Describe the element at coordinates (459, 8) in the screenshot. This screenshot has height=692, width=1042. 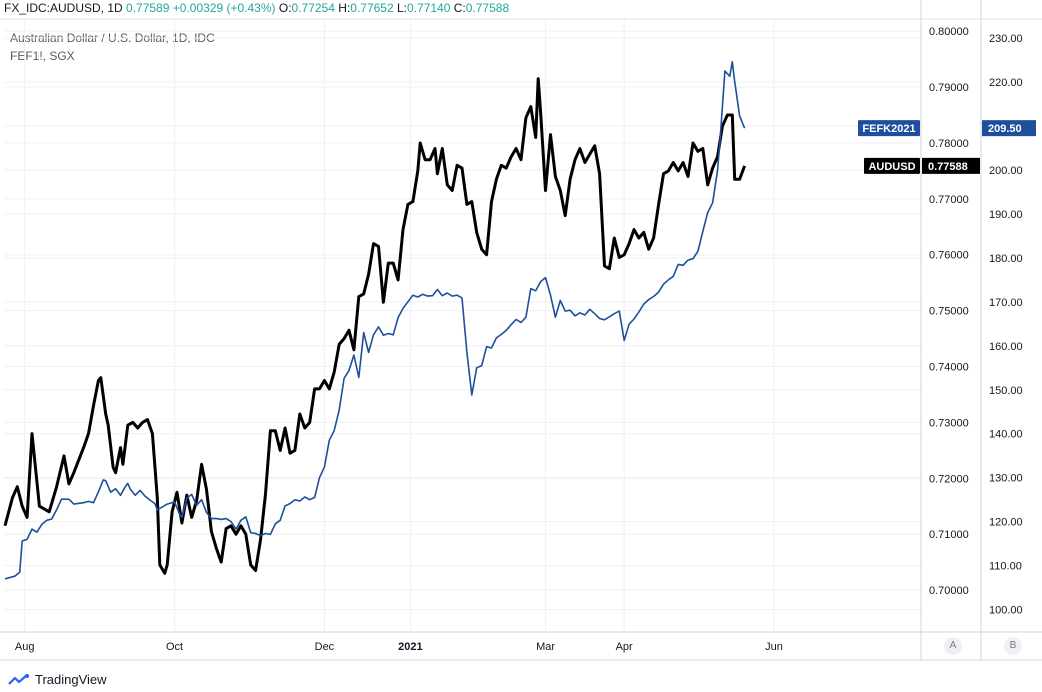
I see `close-label: C:` at that location.